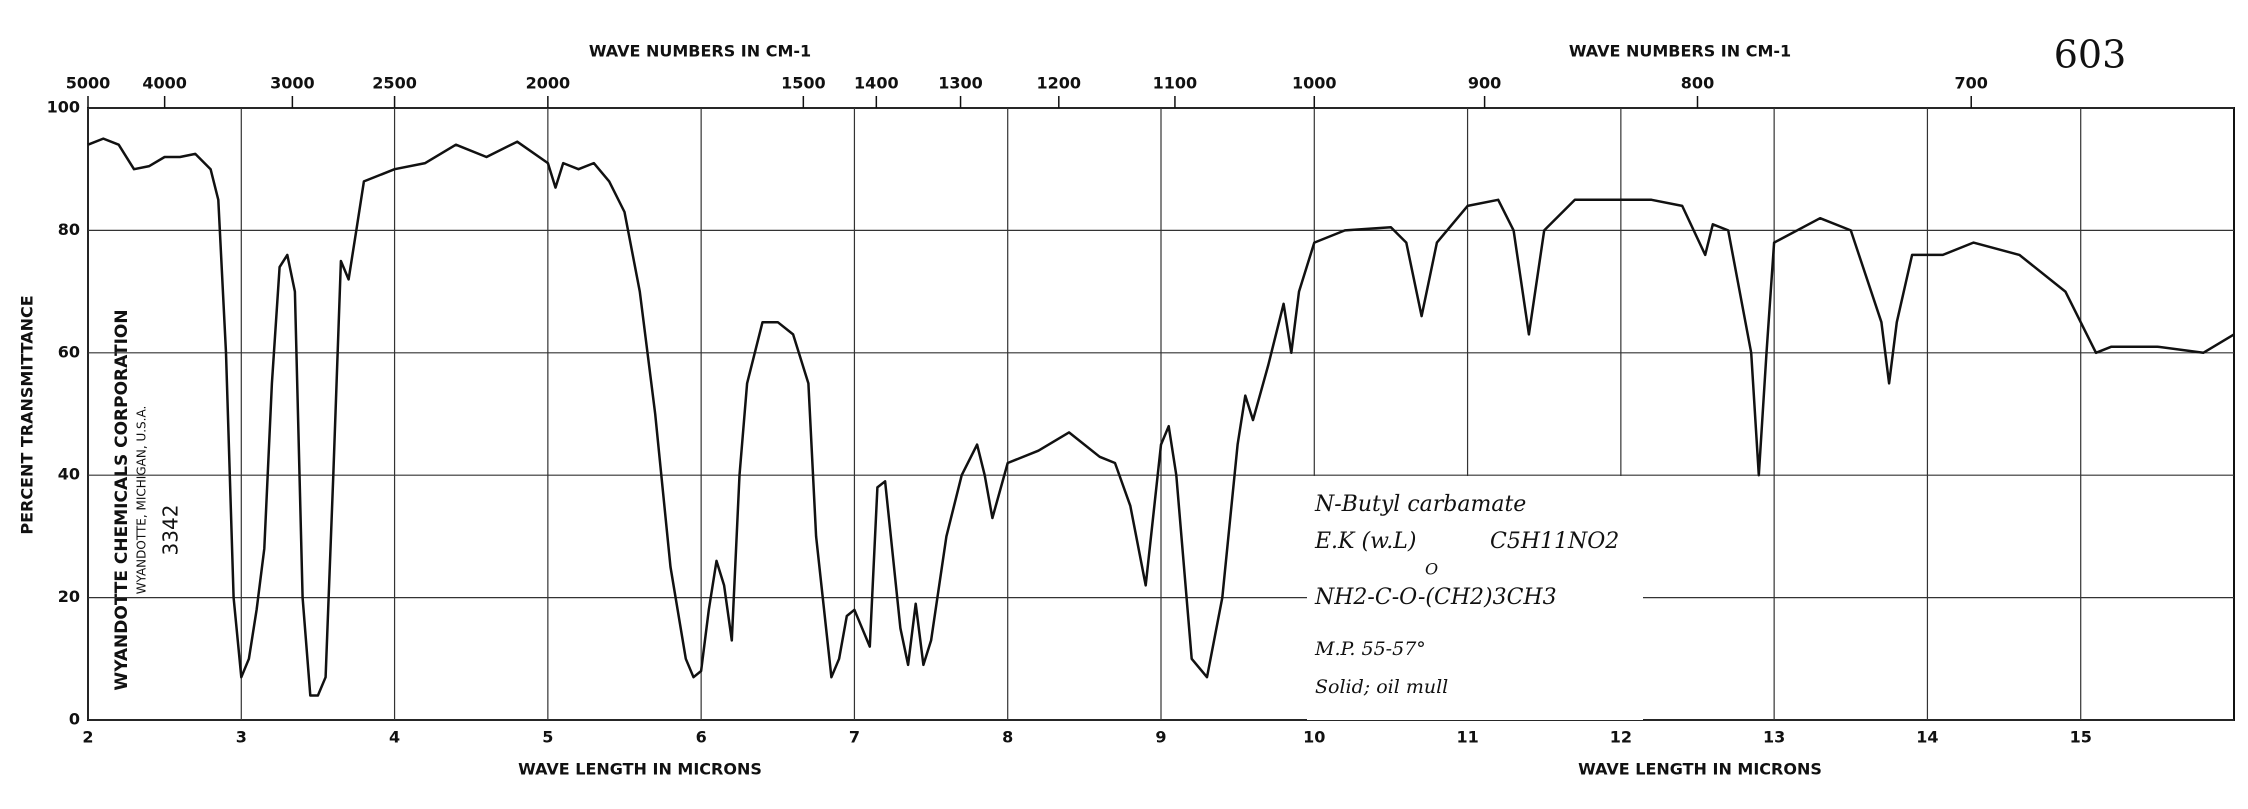 This screenshot has height=809, width=2248. What do you see at coordinates (171, 530) in the screenshot?
I see `sample-number: 3342` at bounding box center [171, 530].